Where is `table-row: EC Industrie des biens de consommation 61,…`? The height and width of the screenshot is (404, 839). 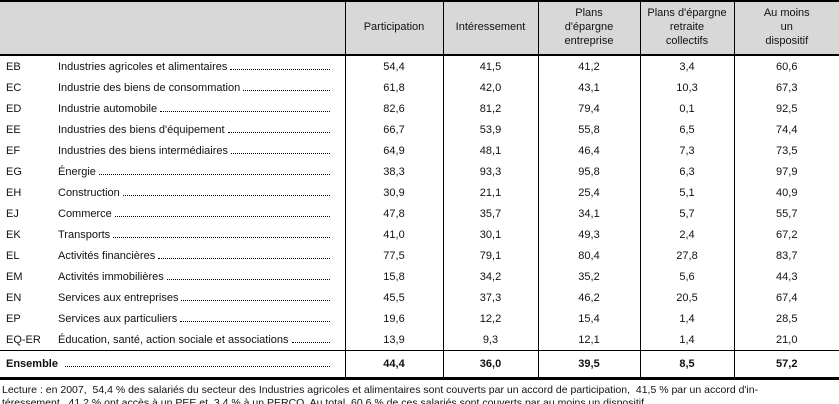
table-row: EC Industrie des biens de consommation 61,… is located at coordinates (419, 87).